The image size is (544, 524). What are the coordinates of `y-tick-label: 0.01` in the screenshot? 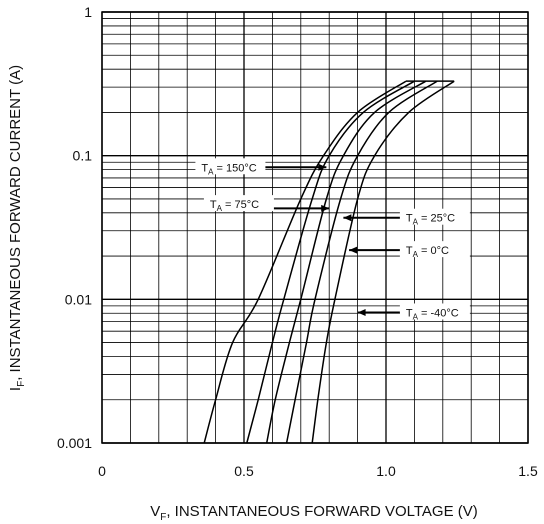 It's located at (78, 299).